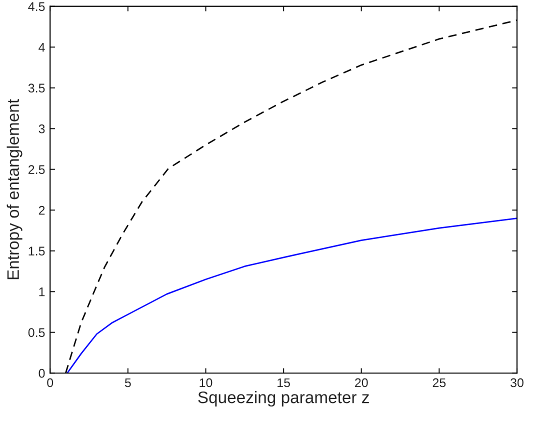 This screenshot has width=533, height=424. What do you see at coordinates (42, 292) in the screenshot?
I see `y-tick-label: 1` at bounding box center [42, 292].